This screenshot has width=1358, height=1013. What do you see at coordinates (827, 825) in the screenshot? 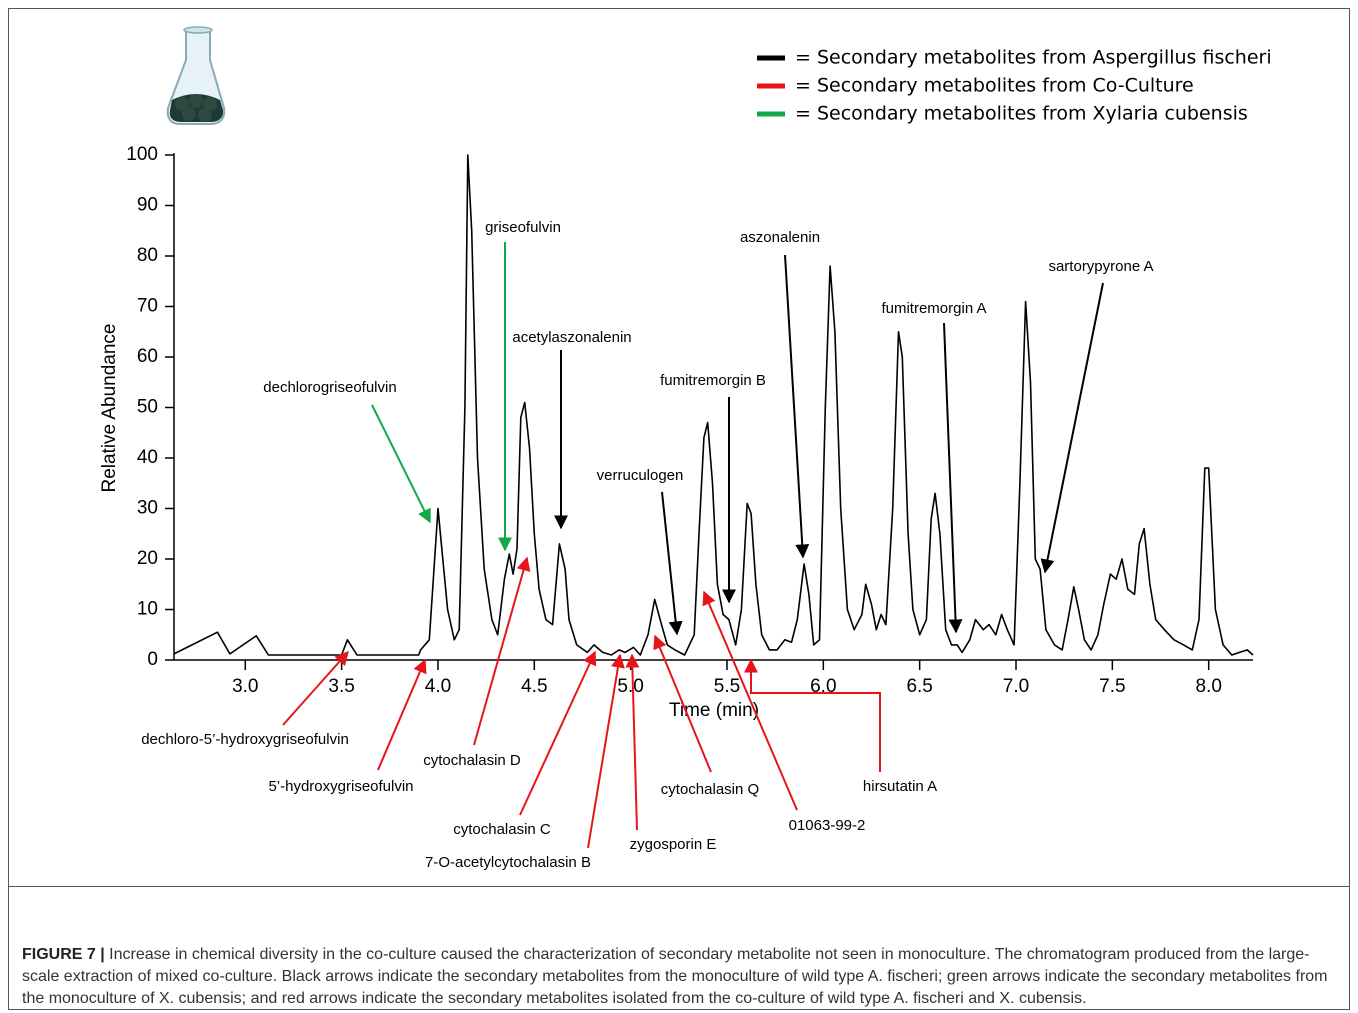
I see `annotation-label: 01063-99-2` at bounding box center [827, 825].